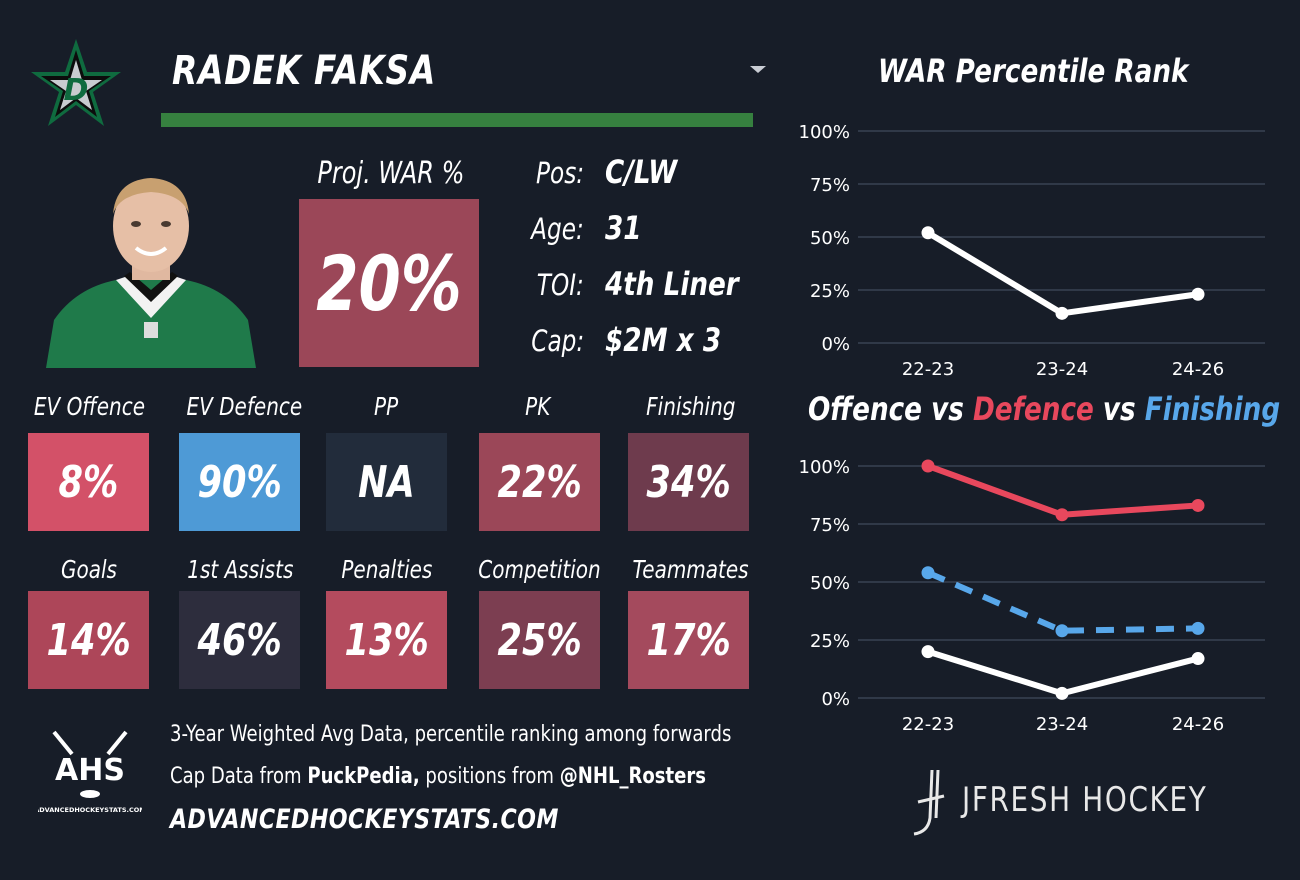 This screenshot has width=1300, height=880. Describe the element at coordinates (835, 699) in the screenshot. I see `chart2-ytick-label: 0%` at that location.